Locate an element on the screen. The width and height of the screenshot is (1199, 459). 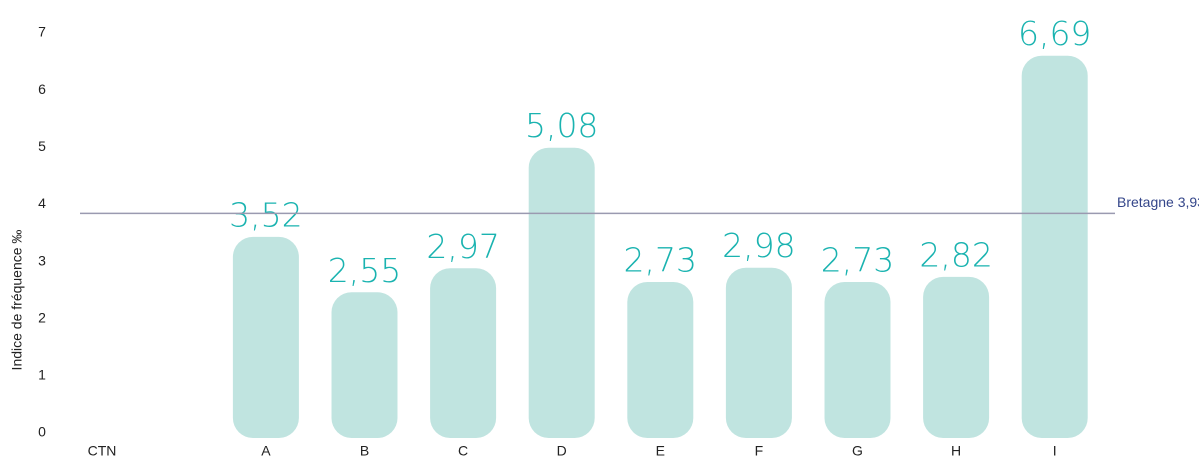
value-label: 5,08 is located at coordinates (561, 125).